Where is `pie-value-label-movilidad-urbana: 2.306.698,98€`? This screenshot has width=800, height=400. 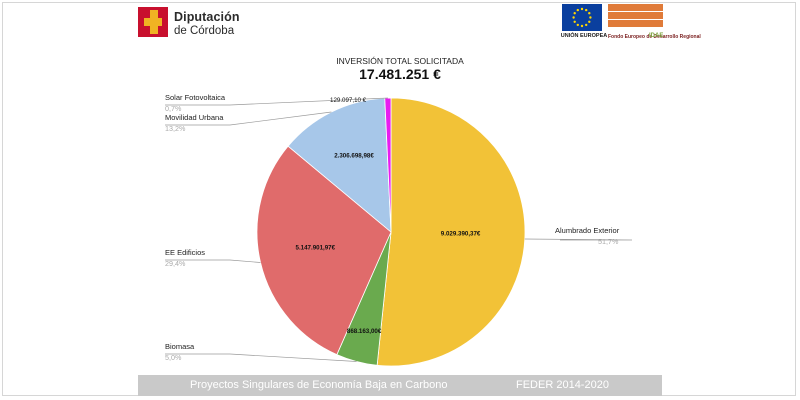
pie-value-label-movilidad-urbana: 2.306.698,98€ is located at coordinates (354, 156).